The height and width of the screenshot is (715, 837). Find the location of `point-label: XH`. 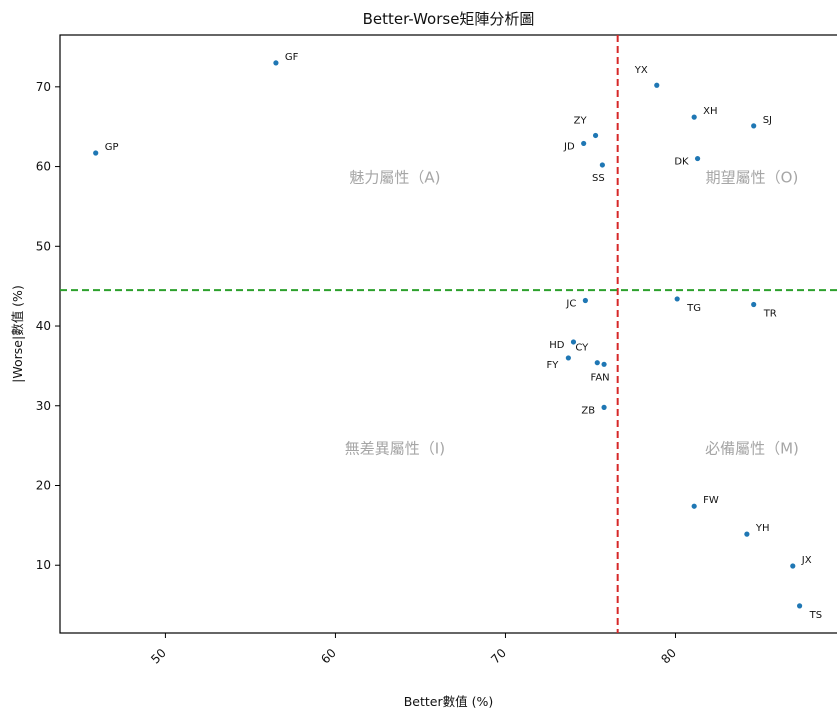

point-label: XH is located at coordinates (710, 111).